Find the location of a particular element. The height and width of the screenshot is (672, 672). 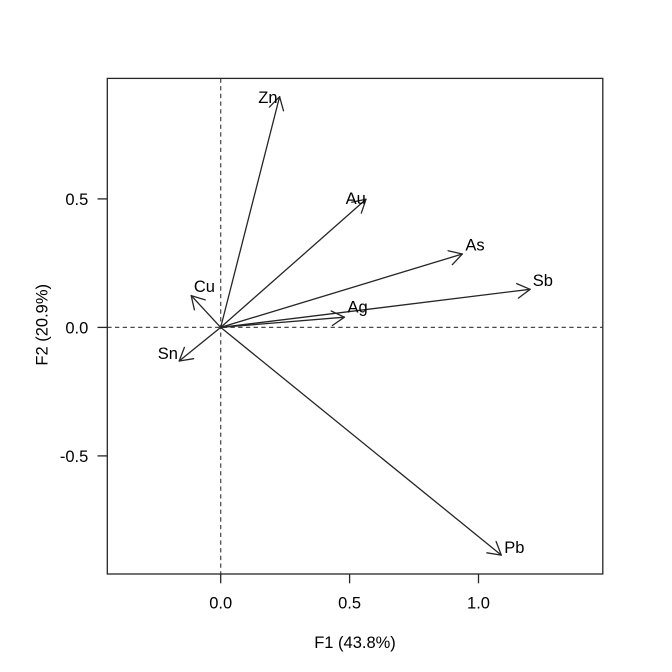

svg-text: Au is located at coordinates (356, 199).